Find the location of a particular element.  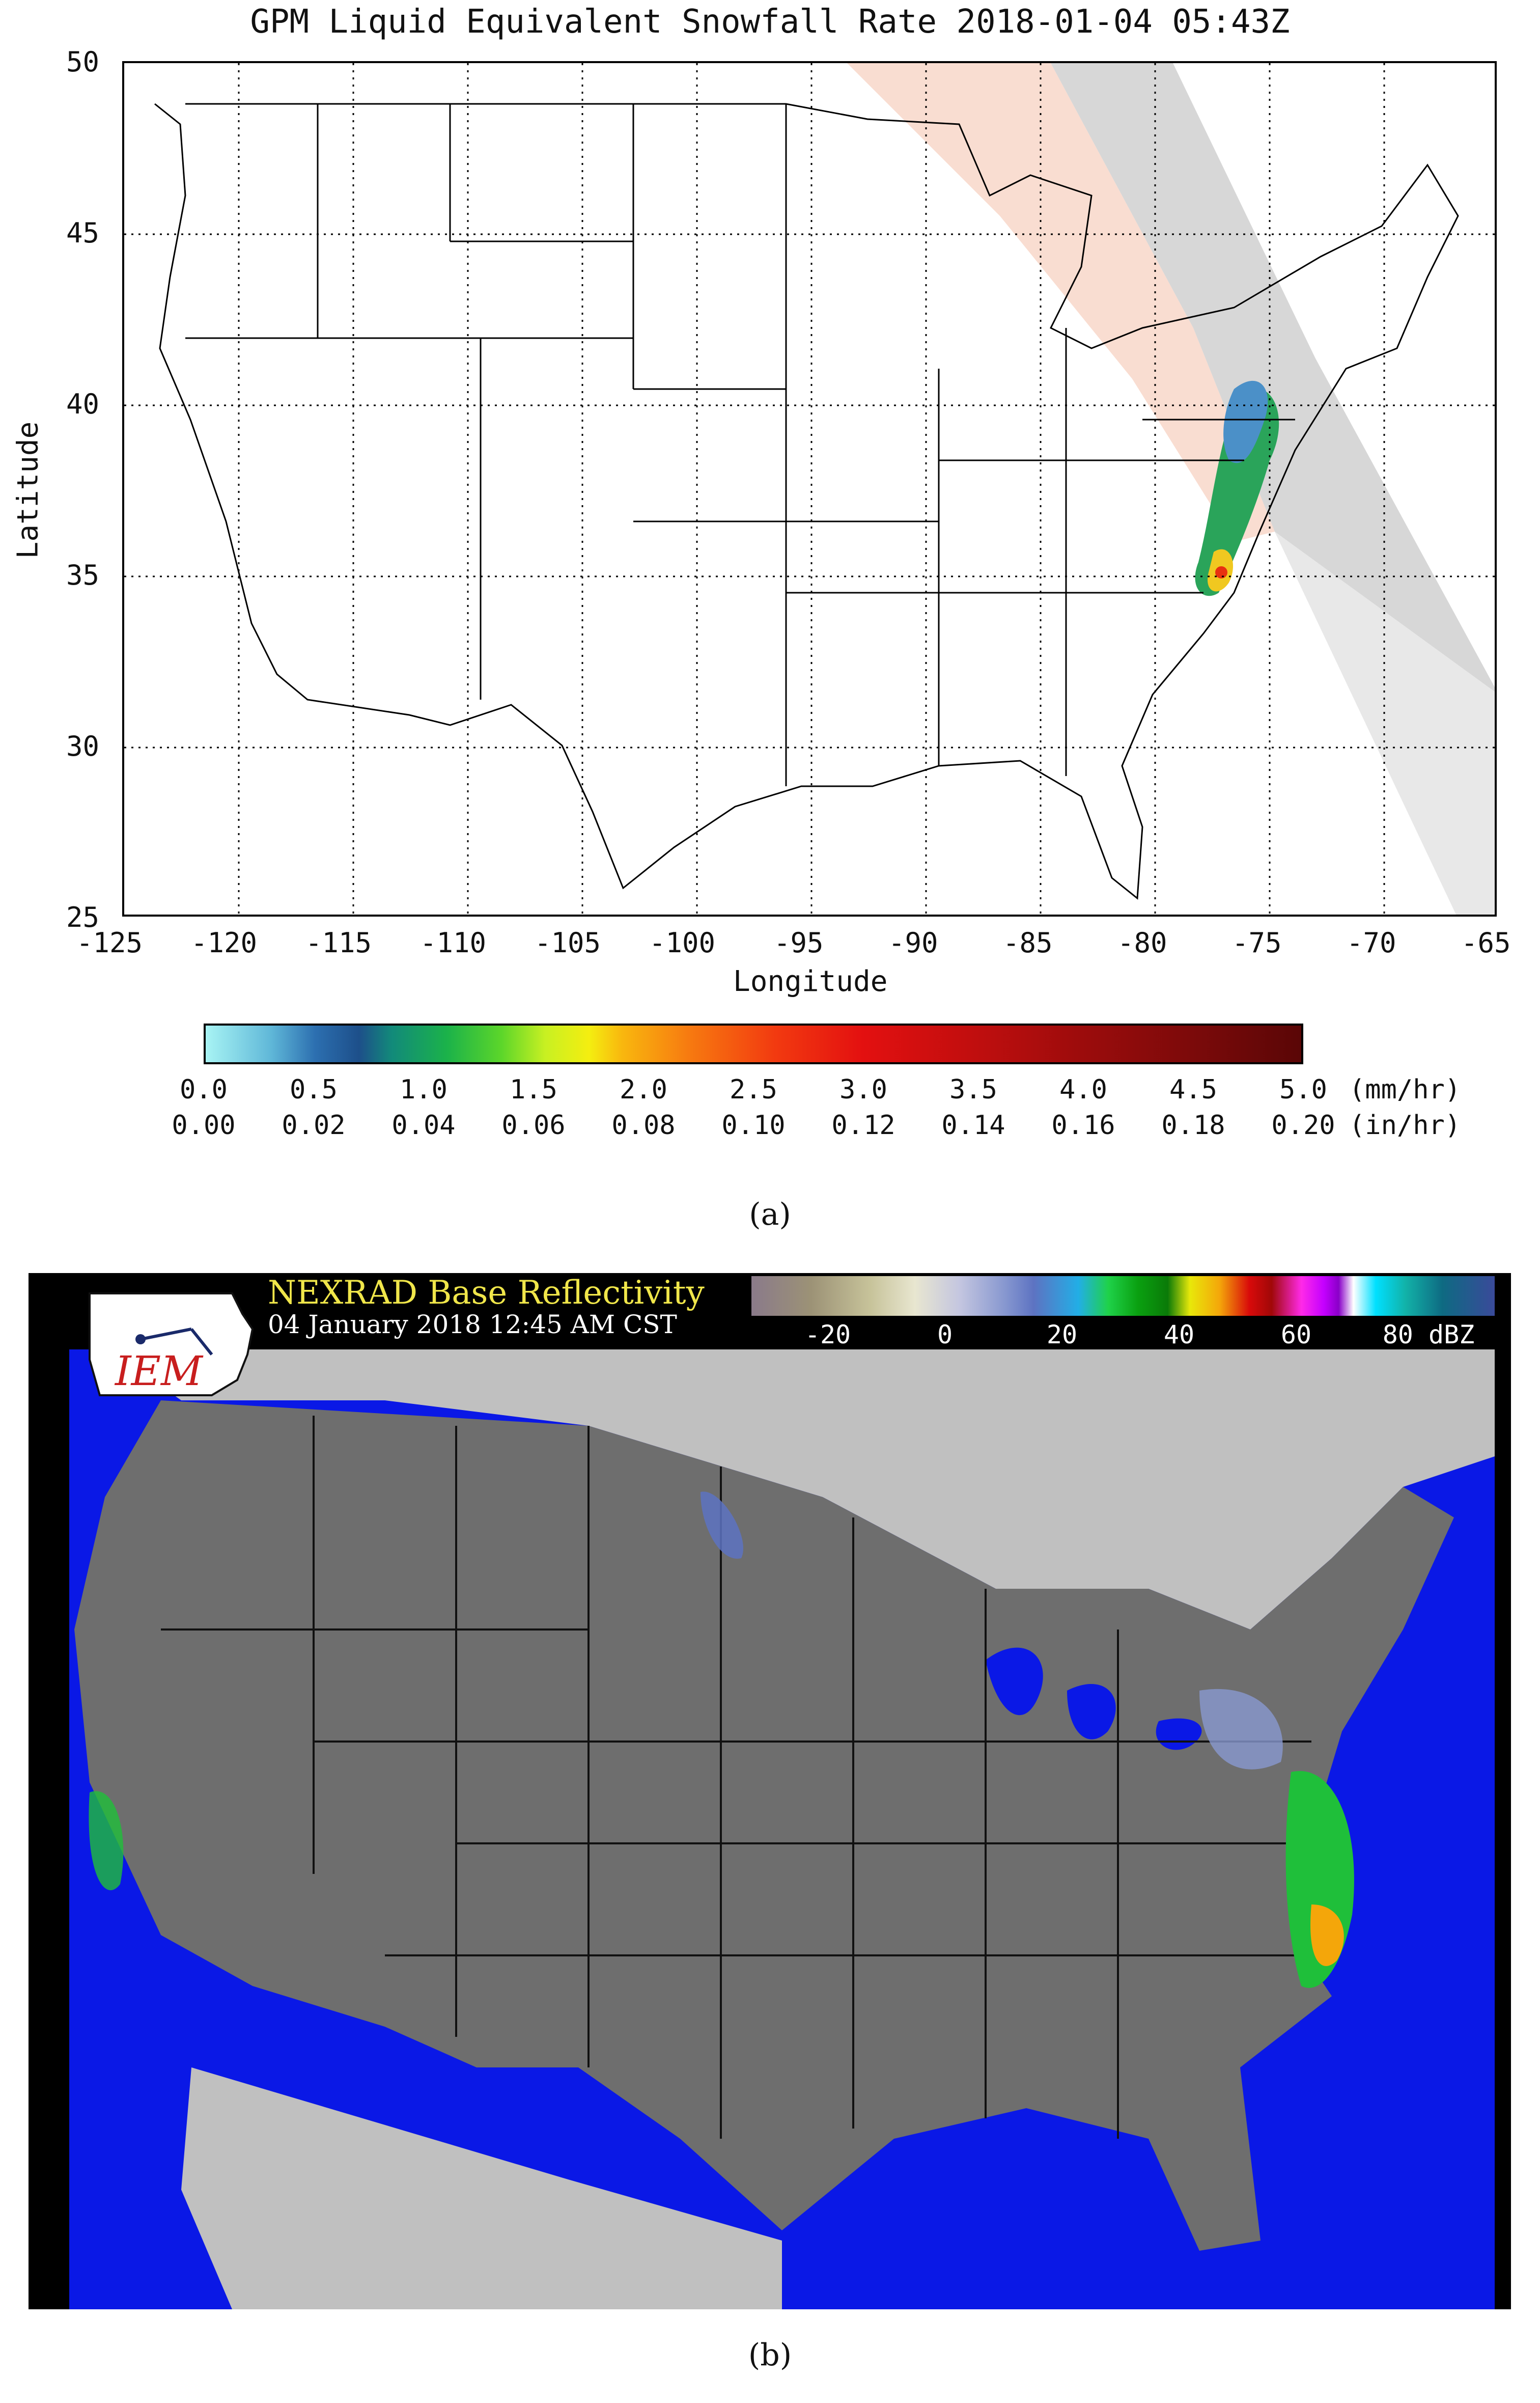

cb-in-label: 0.14 is located at coordinates (973, 1125).